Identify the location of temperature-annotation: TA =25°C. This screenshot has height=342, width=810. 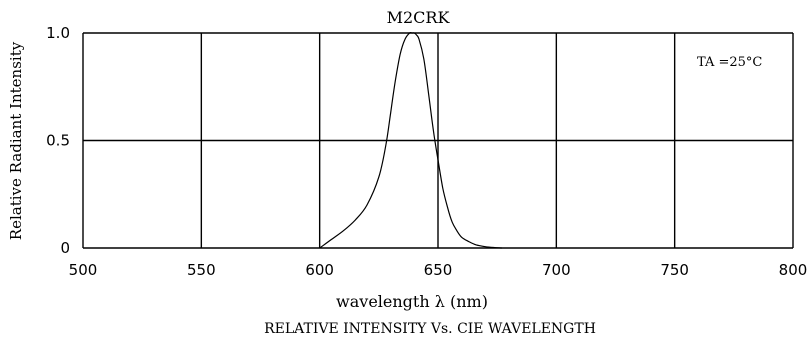
(729, 62).